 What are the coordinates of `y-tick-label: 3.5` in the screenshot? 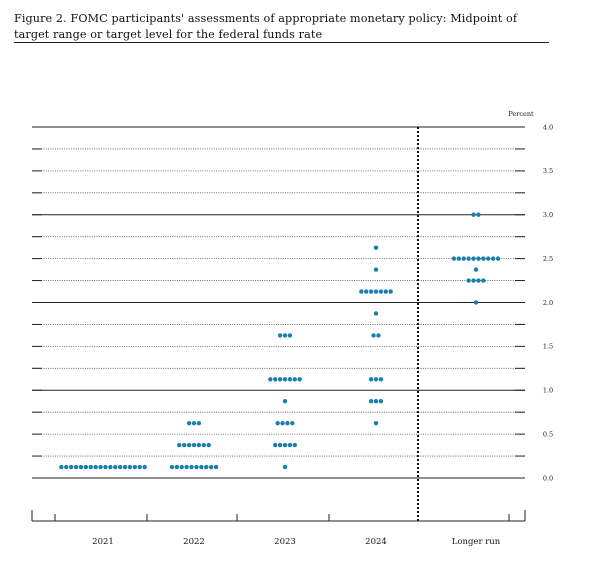 It's located at (548, 171).